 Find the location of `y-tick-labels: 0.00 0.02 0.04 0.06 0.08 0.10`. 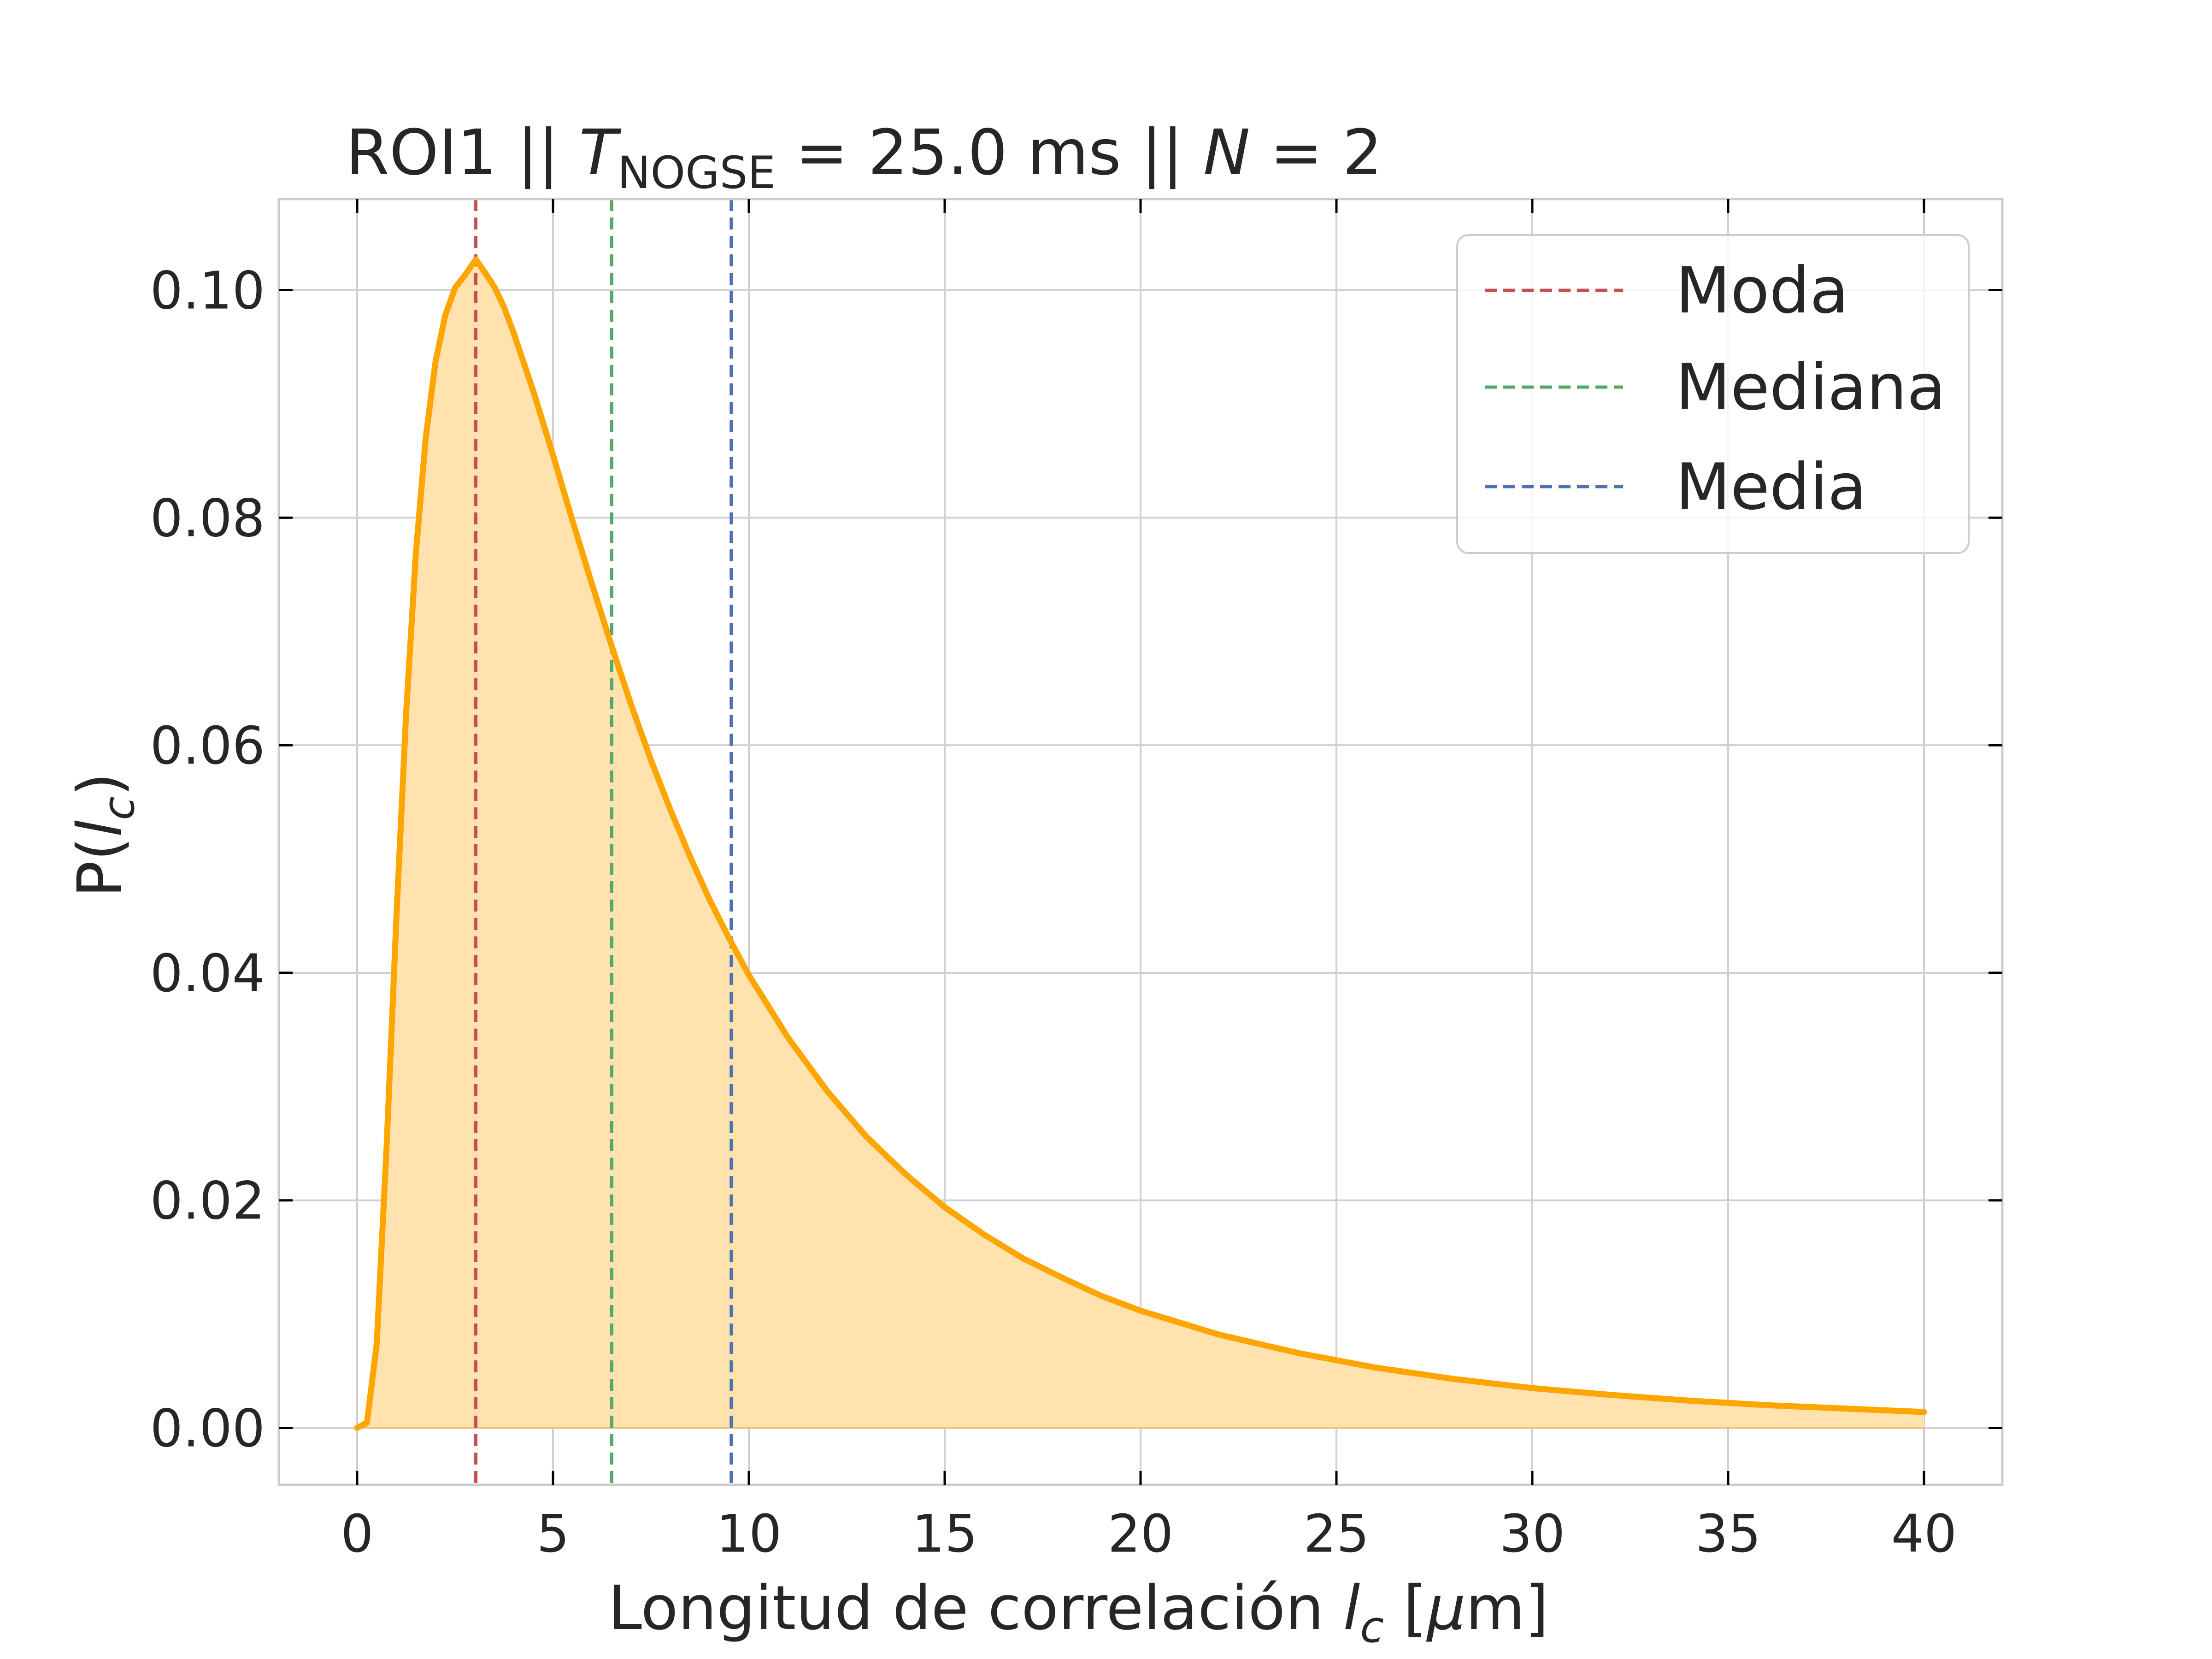

y-tick-labels: 0.00 0.02 0.04 0.06 0.08 0.10 is located at coordinates (207, 860).